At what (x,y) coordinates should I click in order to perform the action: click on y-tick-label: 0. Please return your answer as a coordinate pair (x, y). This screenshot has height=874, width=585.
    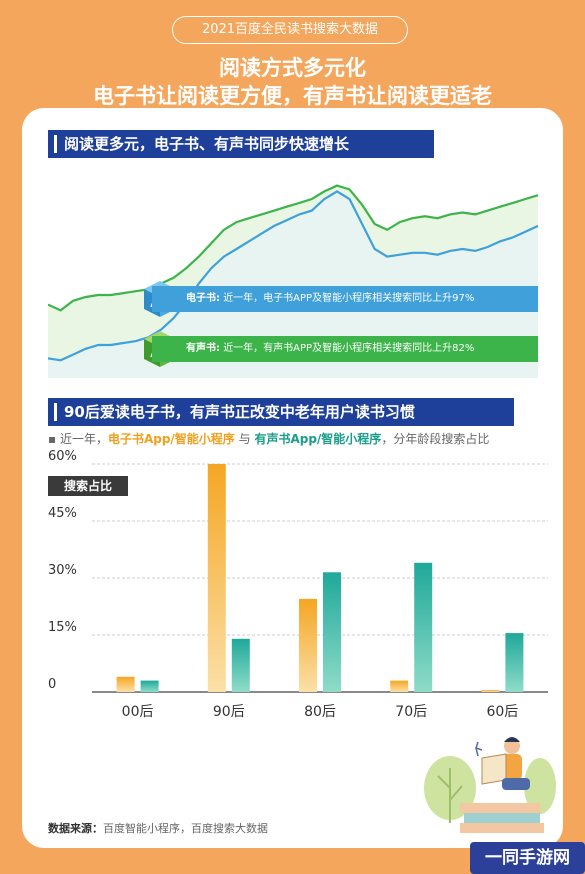
    Looking at the image, I should click on (52, 684).